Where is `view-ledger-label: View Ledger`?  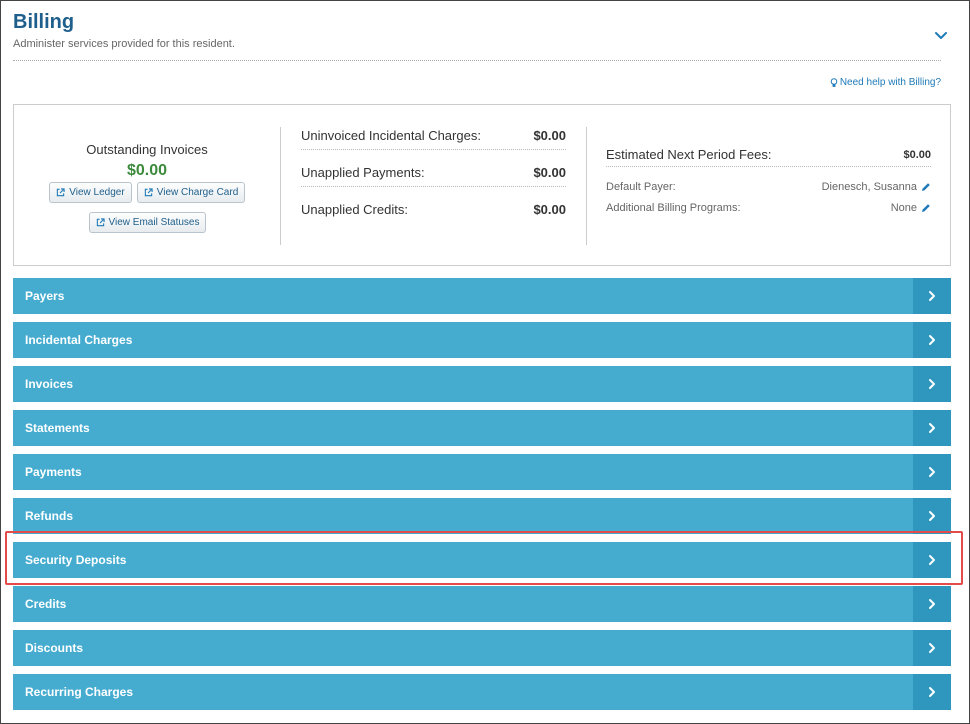 view-ledger-label: View Ledger is located at coordinates (97, 192).